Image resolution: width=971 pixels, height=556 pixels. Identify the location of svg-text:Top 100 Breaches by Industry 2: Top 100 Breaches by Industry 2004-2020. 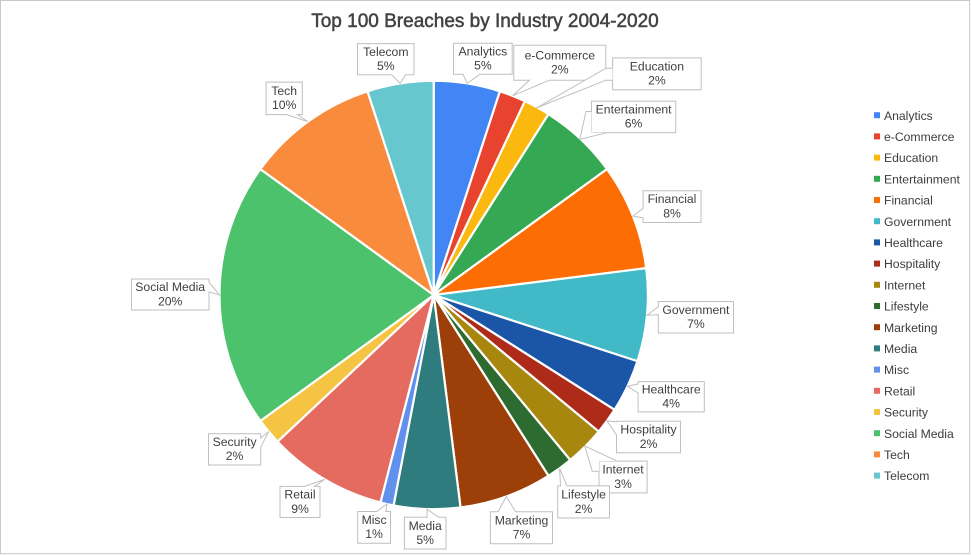
(485, 21).